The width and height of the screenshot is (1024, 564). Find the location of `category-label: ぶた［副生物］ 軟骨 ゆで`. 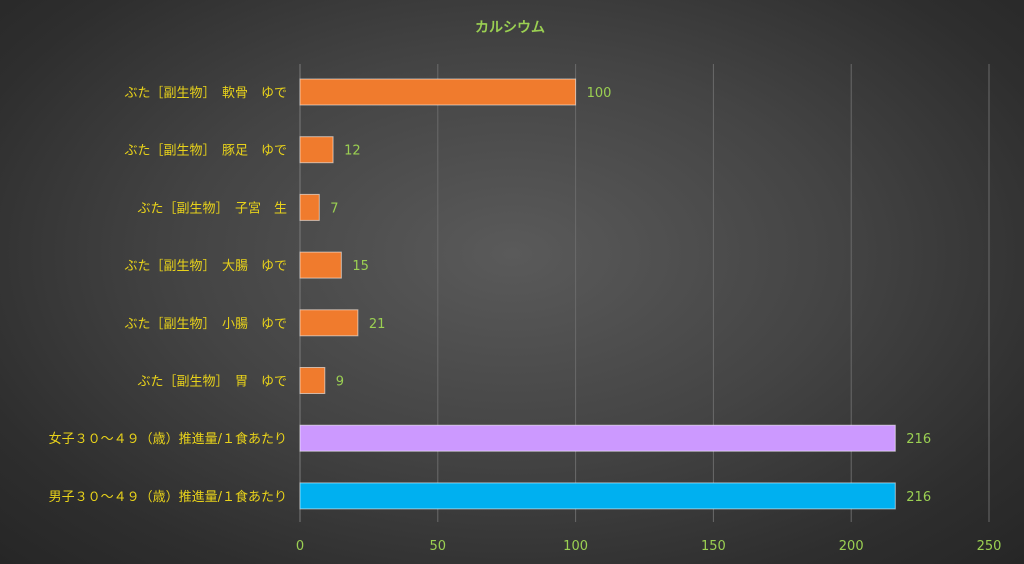

category-label: ぶた［副生物］ 軟骨 ゆで is located at coordinates (205, 93).